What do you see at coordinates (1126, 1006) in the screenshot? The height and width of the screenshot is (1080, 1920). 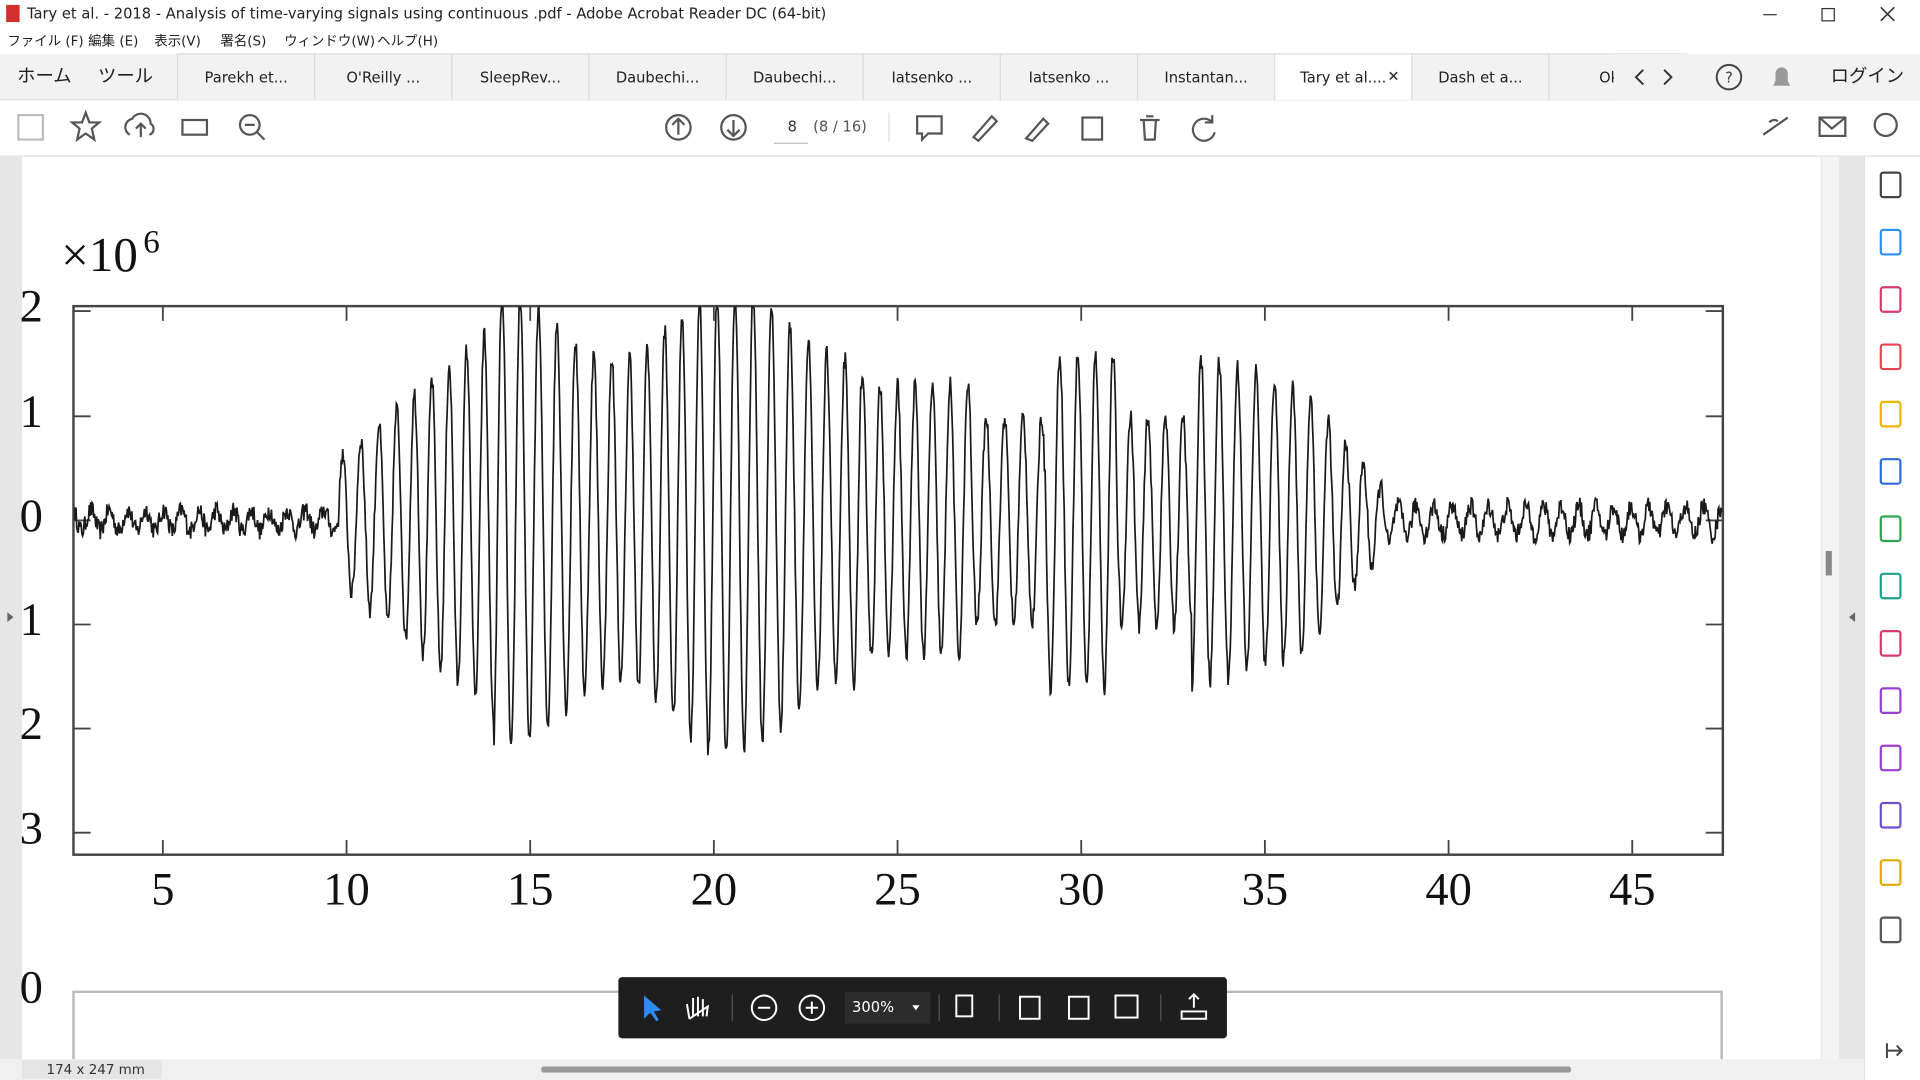 I see `full-screen` at bounding box center [1126, 1006].